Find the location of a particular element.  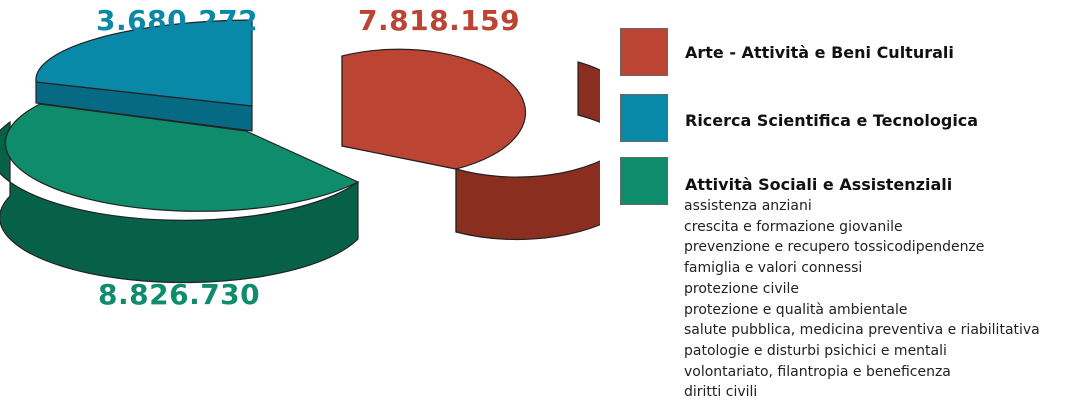

legend-label-sociali: Attività Sociali e Assistenziali is located at coordinates (819, 184).